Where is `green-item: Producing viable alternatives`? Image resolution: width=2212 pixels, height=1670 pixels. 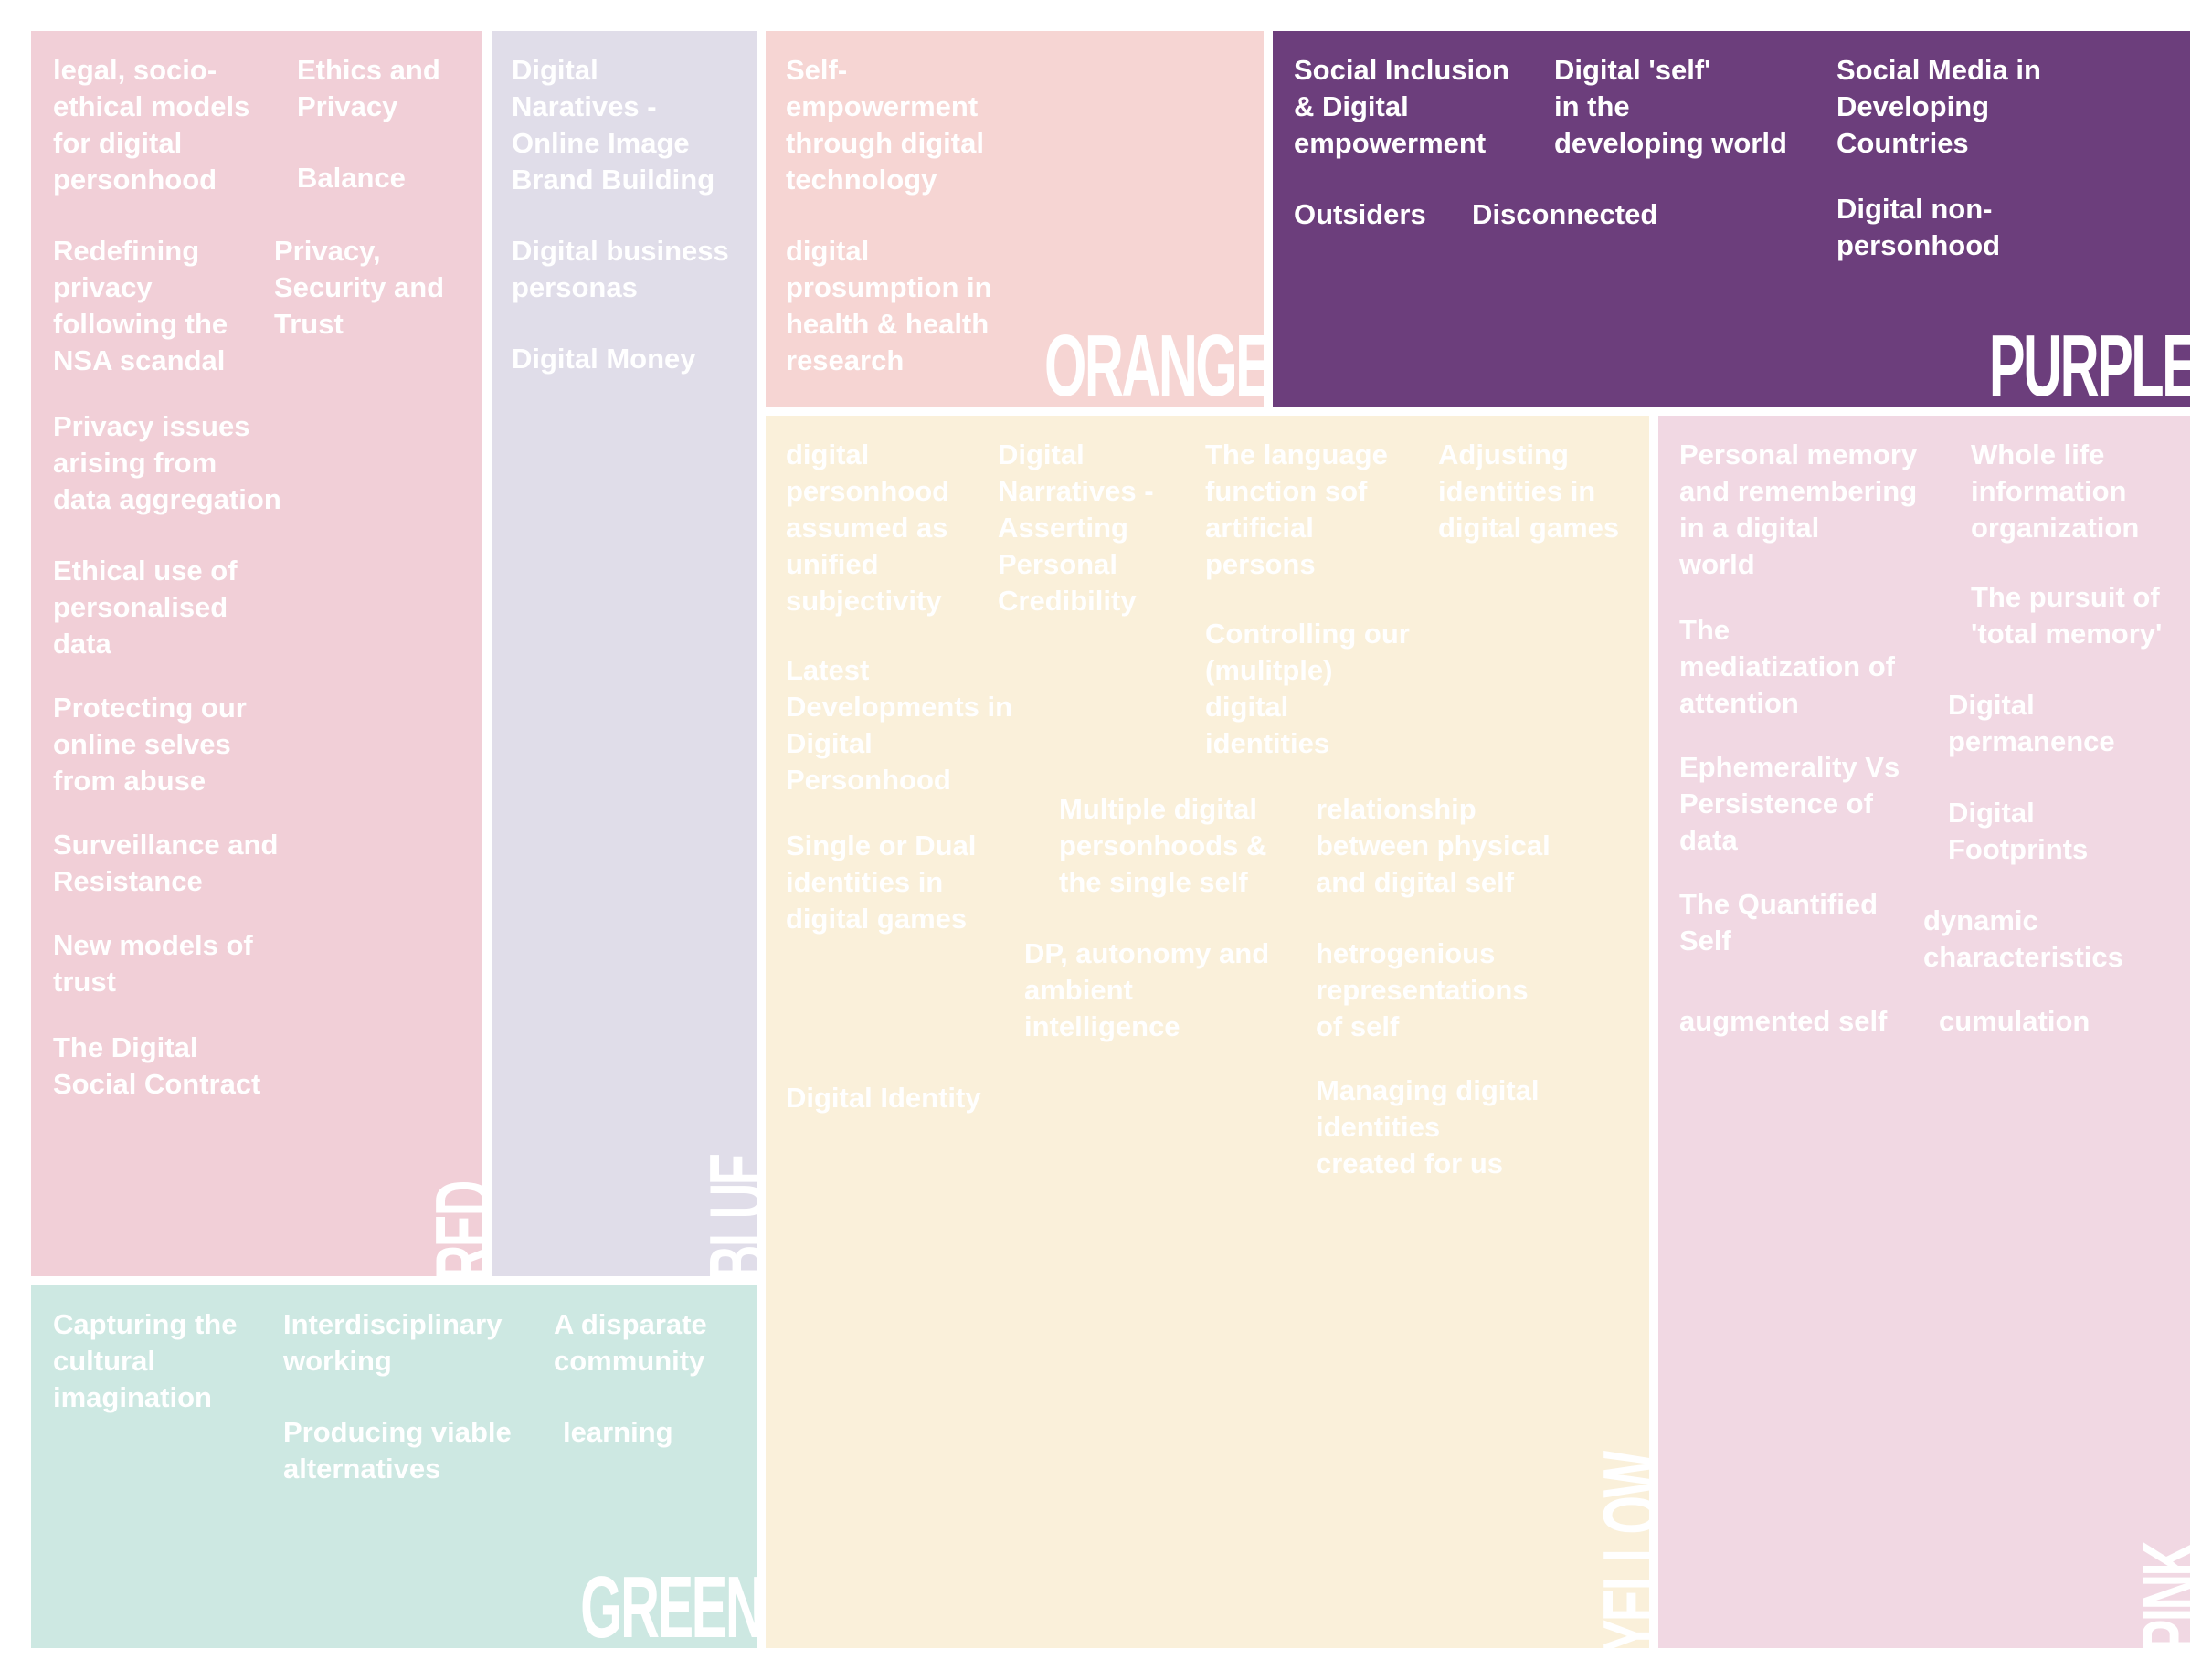
green-item: Producing viable alternatives is located at coordinates (397, 1450).